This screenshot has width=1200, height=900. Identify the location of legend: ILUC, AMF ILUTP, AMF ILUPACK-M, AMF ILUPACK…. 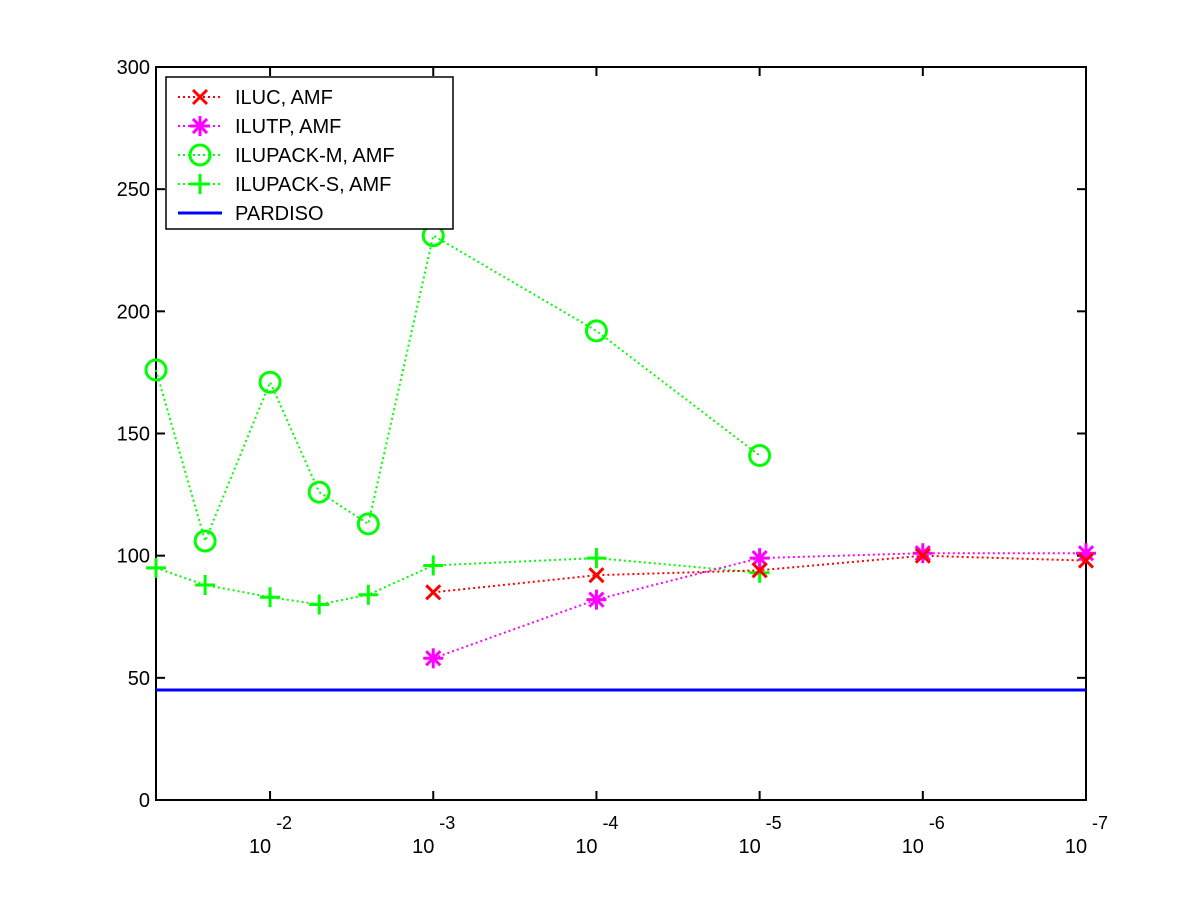
(309, 153).